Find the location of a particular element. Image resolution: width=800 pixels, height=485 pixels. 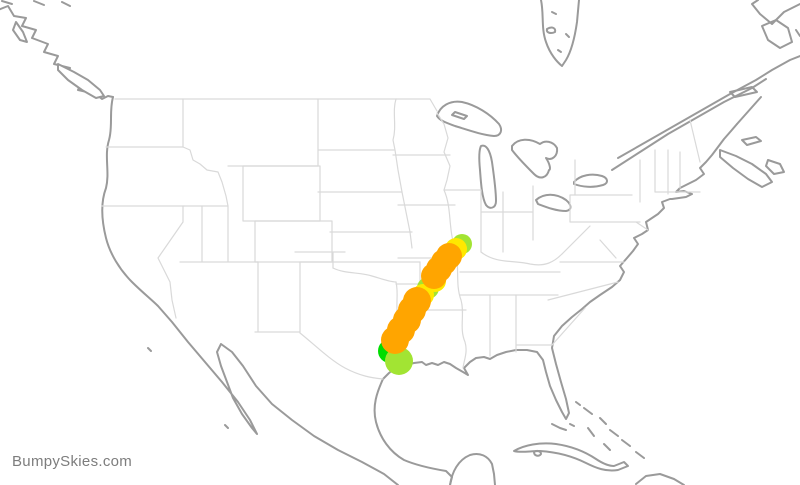

florida-keys is located at coordinates (563, 427).